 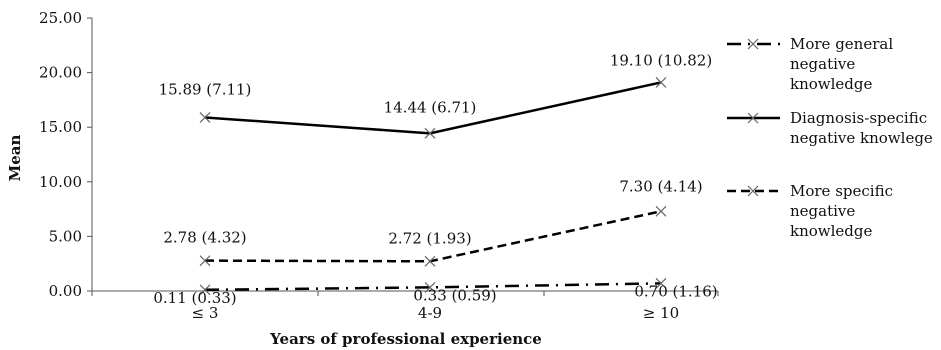 What do you see at coordinates (60, 127) in the screenshot?
I see `y-tick-label: 15.00` at bounding box center [60, 127].